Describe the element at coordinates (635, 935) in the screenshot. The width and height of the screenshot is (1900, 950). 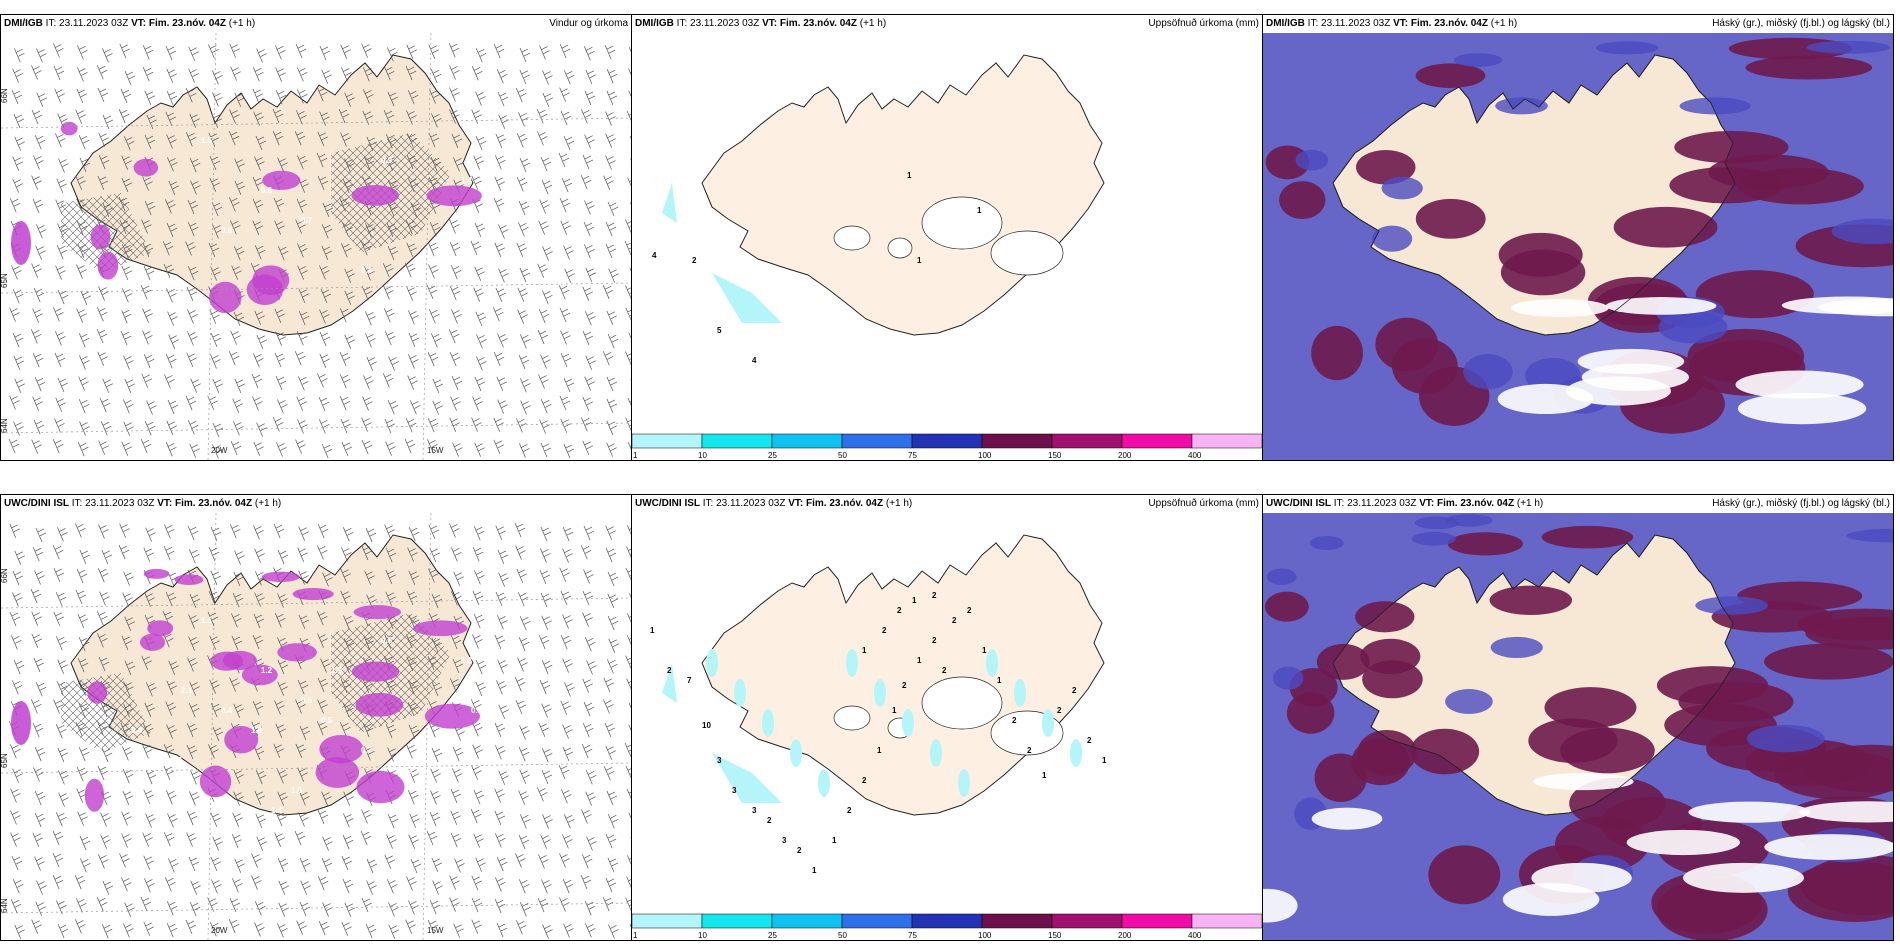
I see `colorbar-tick: 1` at that location.